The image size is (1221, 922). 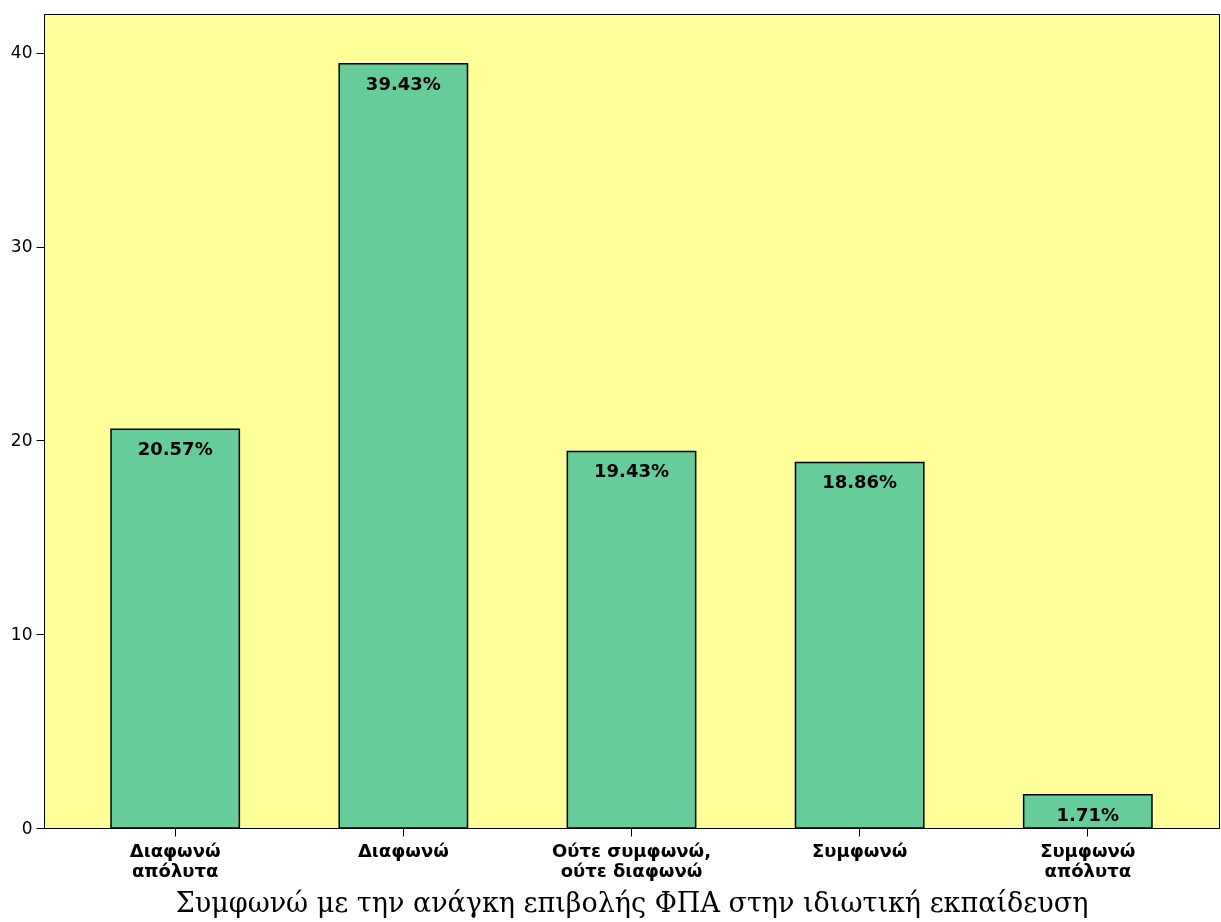 What do you see at coordinates (1088, 814) in the screenshot?
I see `data-label: 1.71%` at bounding box center [1088, 814].